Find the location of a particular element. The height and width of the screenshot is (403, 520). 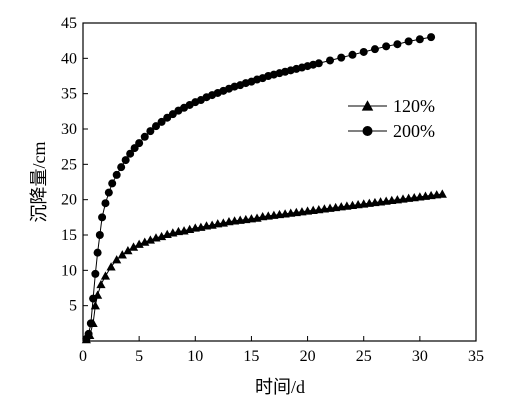

y-tick-label: 5 is located at coordinates (73, 306).